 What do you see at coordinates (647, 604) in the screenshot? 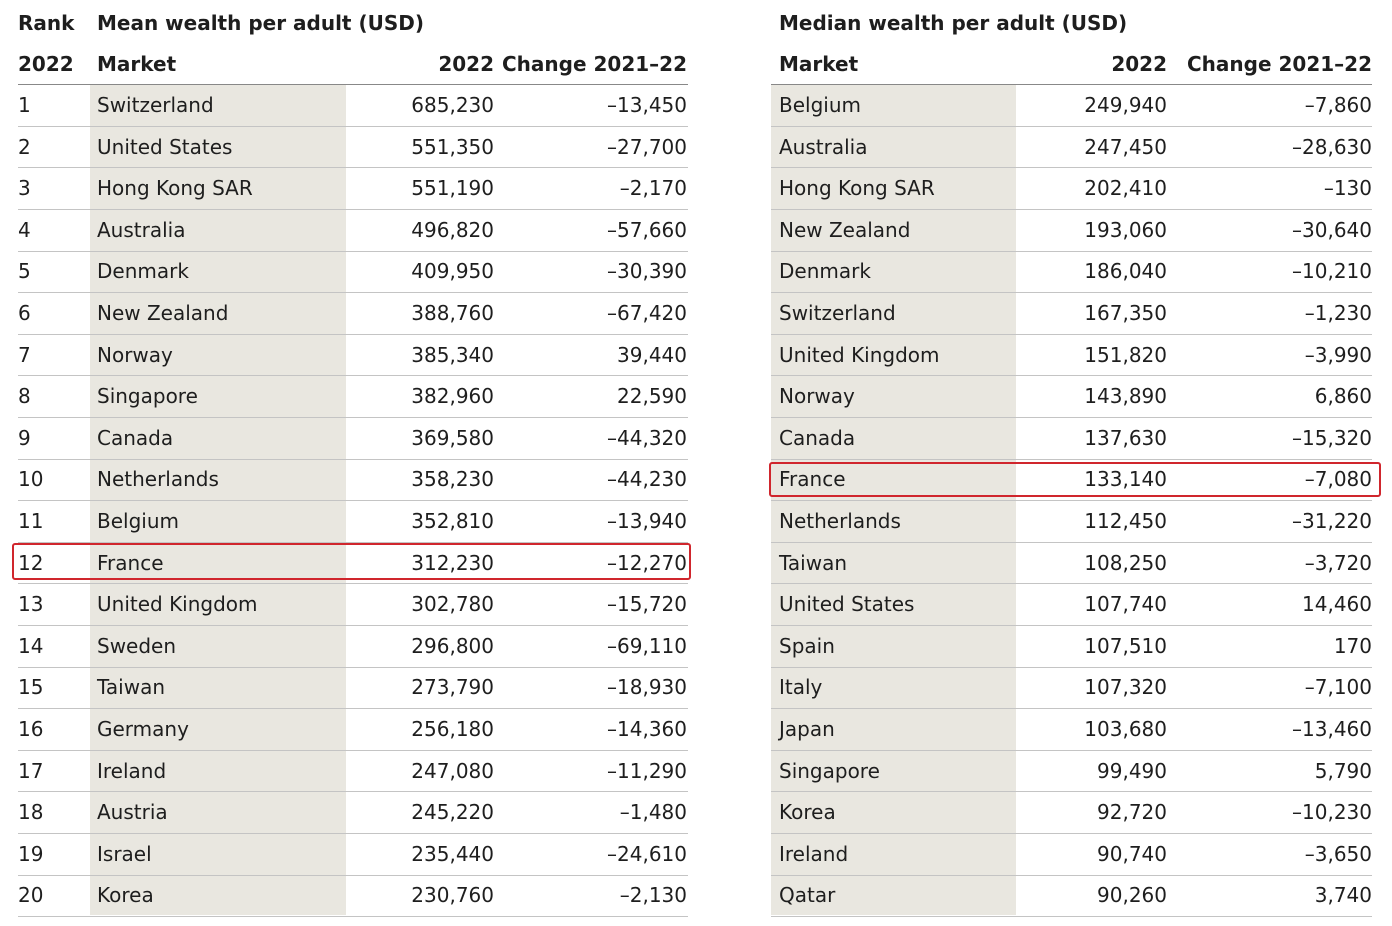
I see `table-cell: –15,720` at bounding box center [647, 604].